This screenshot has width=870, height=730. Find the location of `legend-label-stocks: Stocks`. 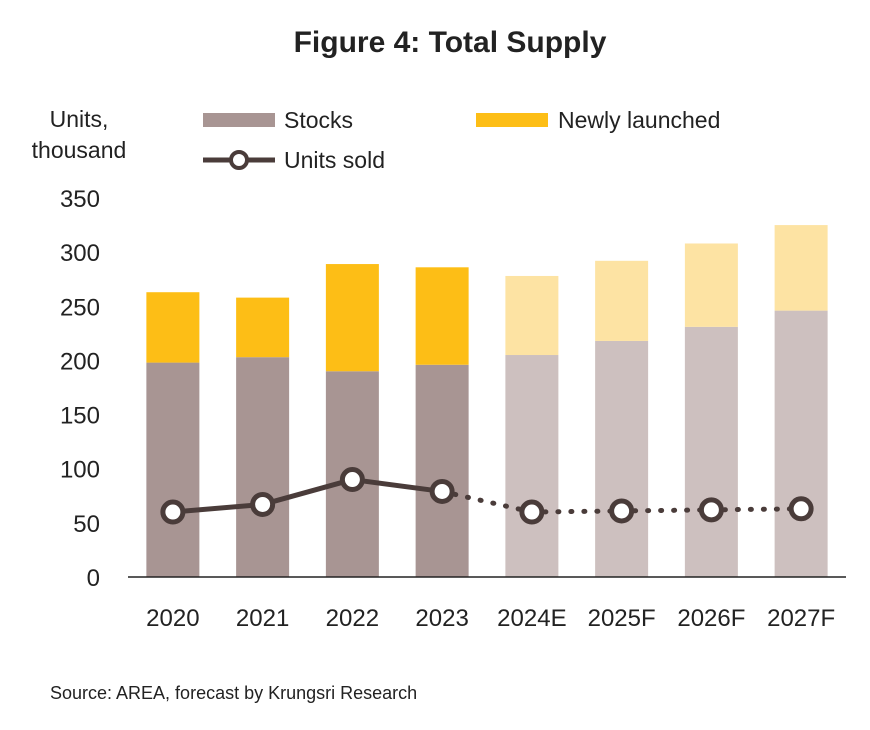

legend-label-stocks: Stocks is located at coordinates (318, 120).